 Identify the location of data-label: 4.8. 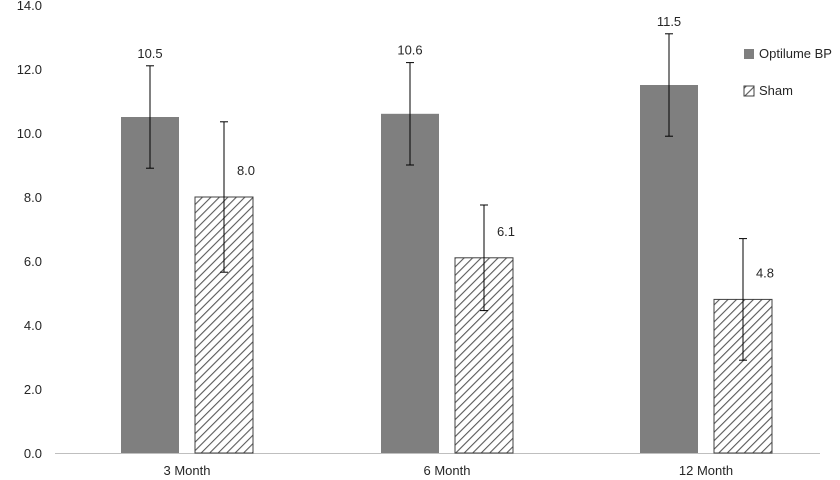
(765, 272).